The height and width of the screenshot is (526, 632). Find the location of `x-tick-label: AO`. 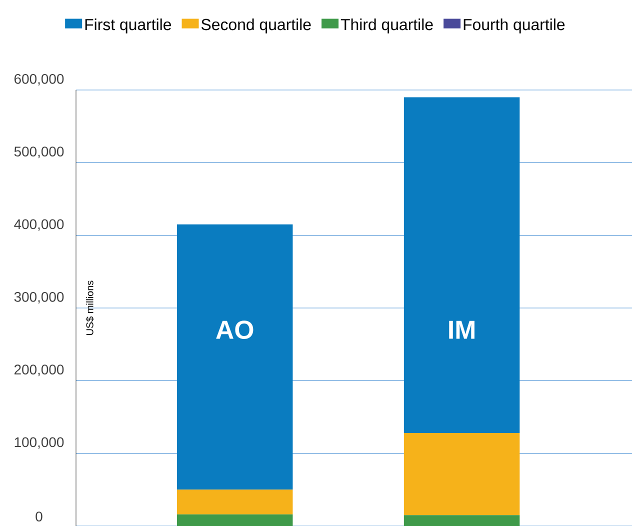

x-tick-label: AO is located at coordinates (235, 329).